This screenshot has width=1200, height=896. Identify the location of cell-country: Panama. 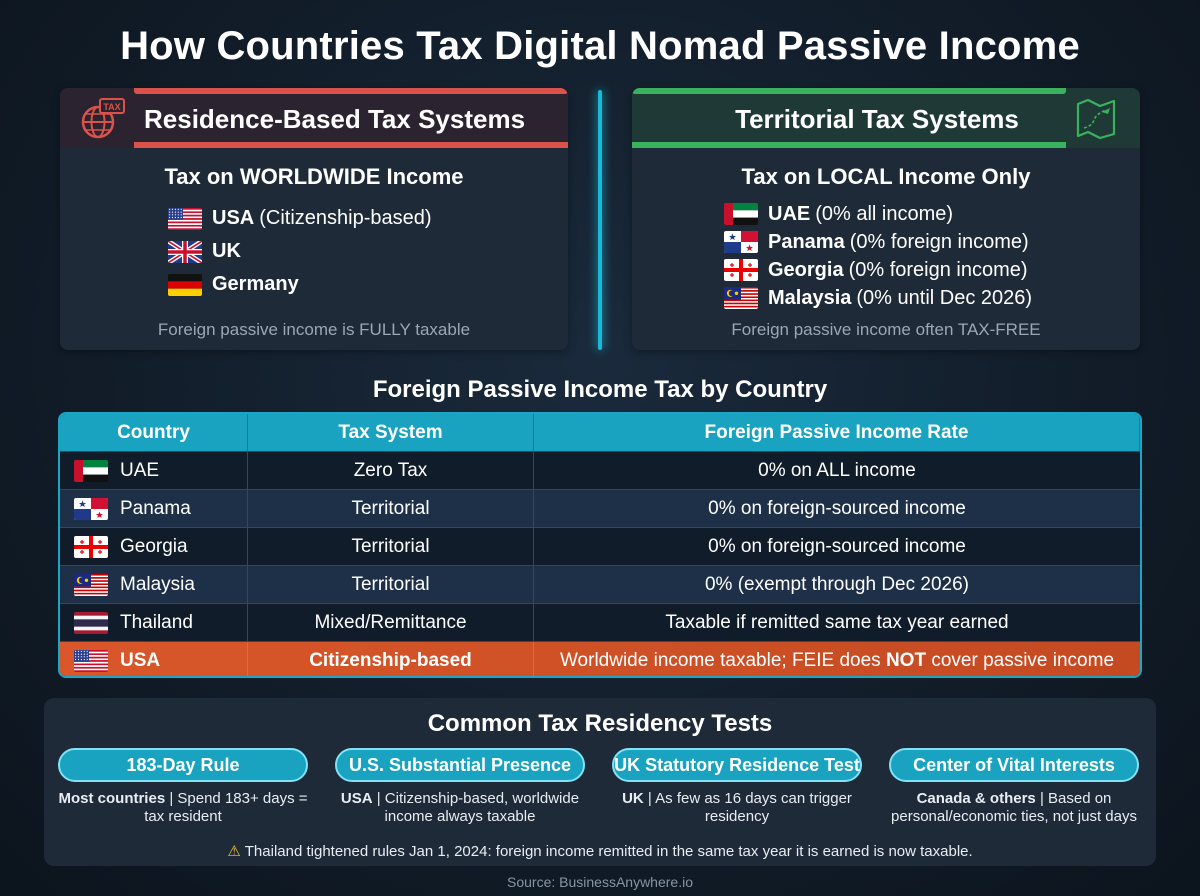
(154, 508).